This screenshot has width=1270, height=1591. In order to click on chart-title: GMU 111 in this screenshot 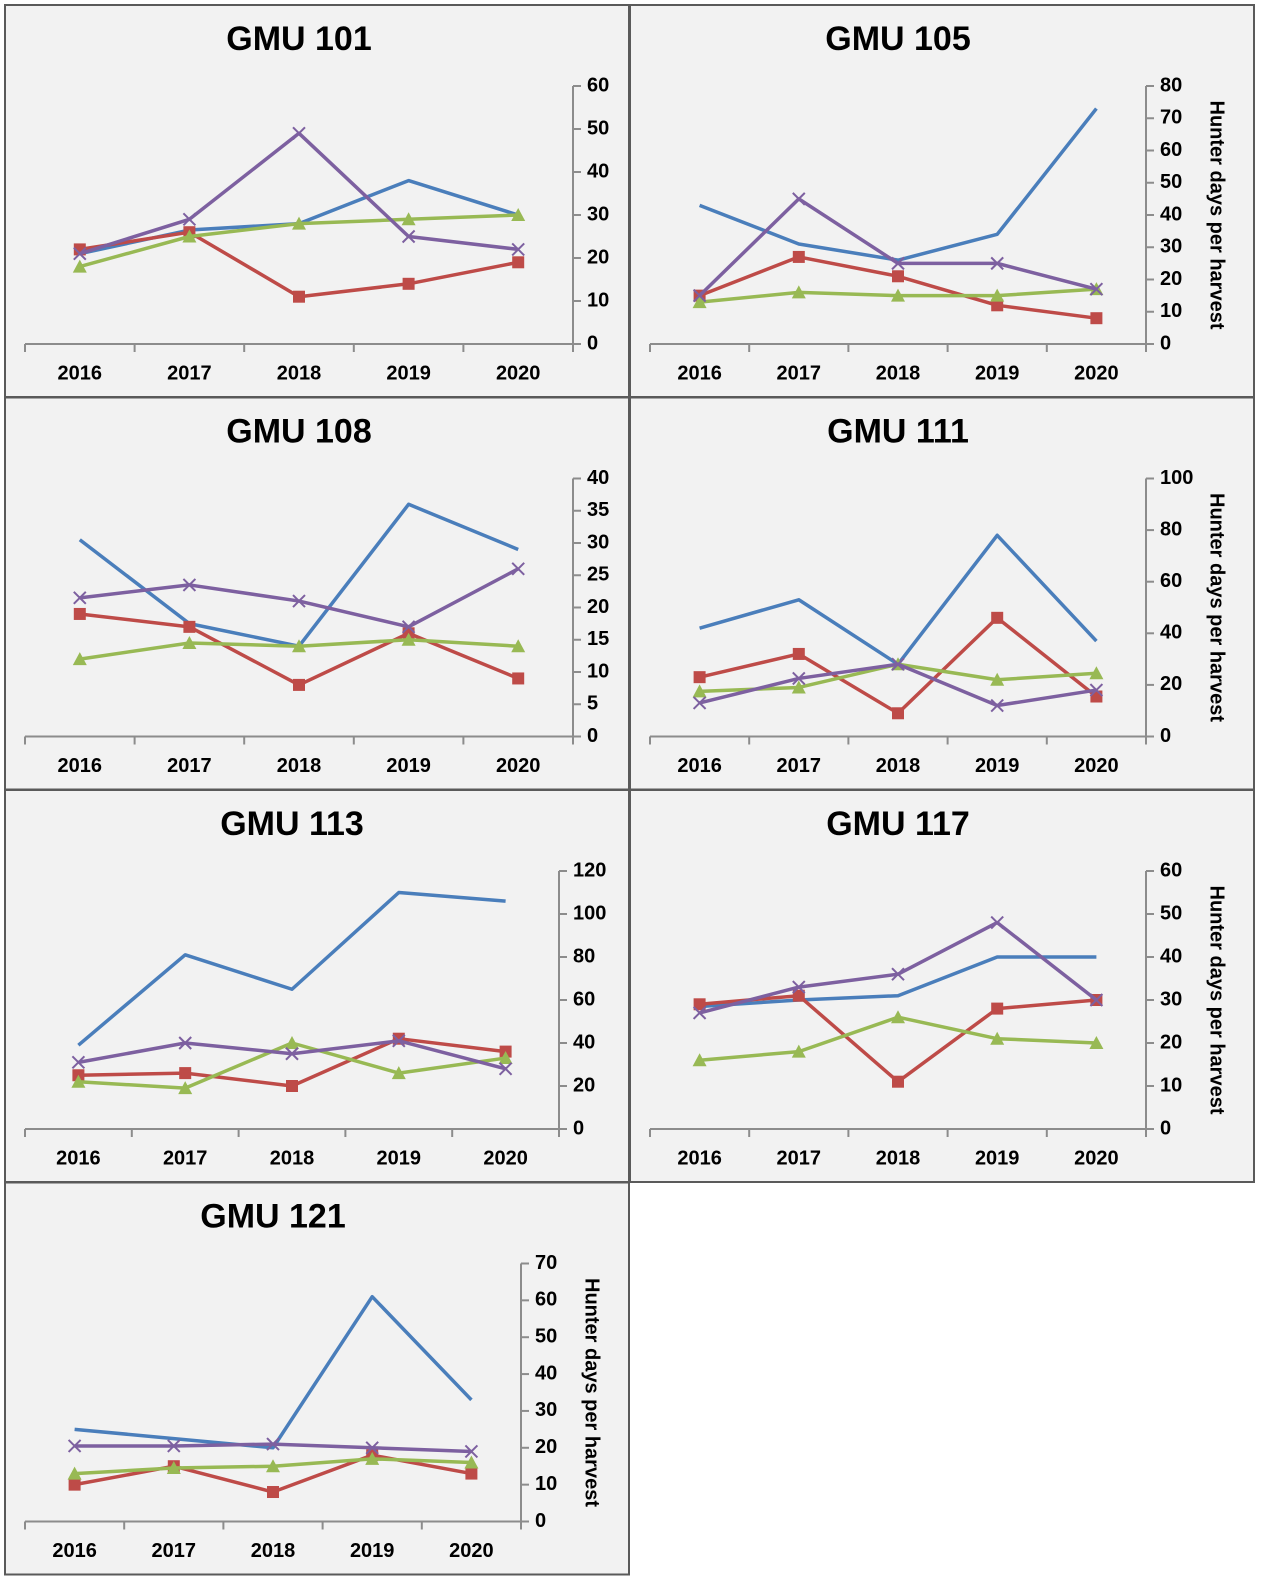, I will do `click(898, 431)`.